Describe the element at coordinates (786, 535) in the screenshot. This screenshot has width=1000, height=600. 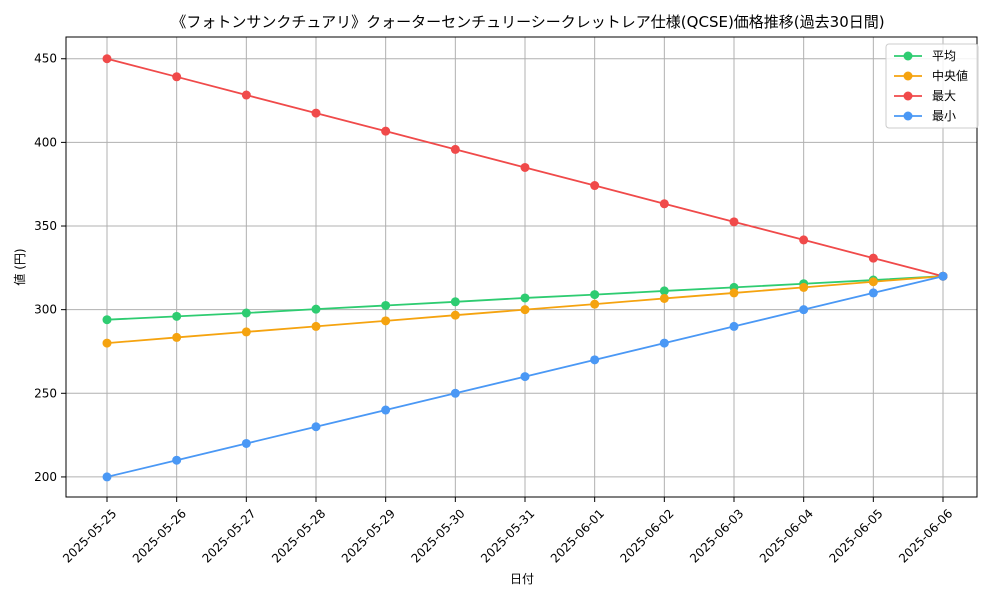
I see `x-tick-label: 2025-06-04` at that location.